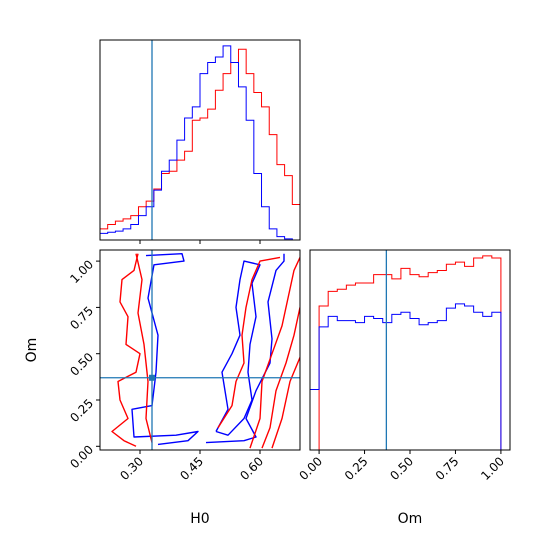 The width and height of the screenshot is (550, 550). What do you see at coordinates (152, 377) in the screenshot?
I see `truth-marker` at bounding box center [152, 377].